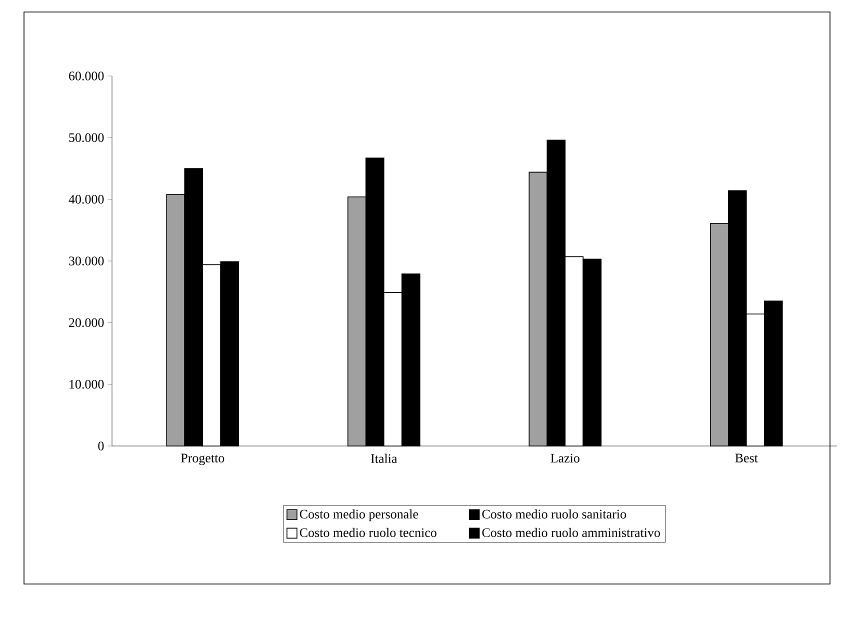 The height and width of the screenshot is (620, 864). I want to click on x-tick-label: Progetto, so click(202, 460).